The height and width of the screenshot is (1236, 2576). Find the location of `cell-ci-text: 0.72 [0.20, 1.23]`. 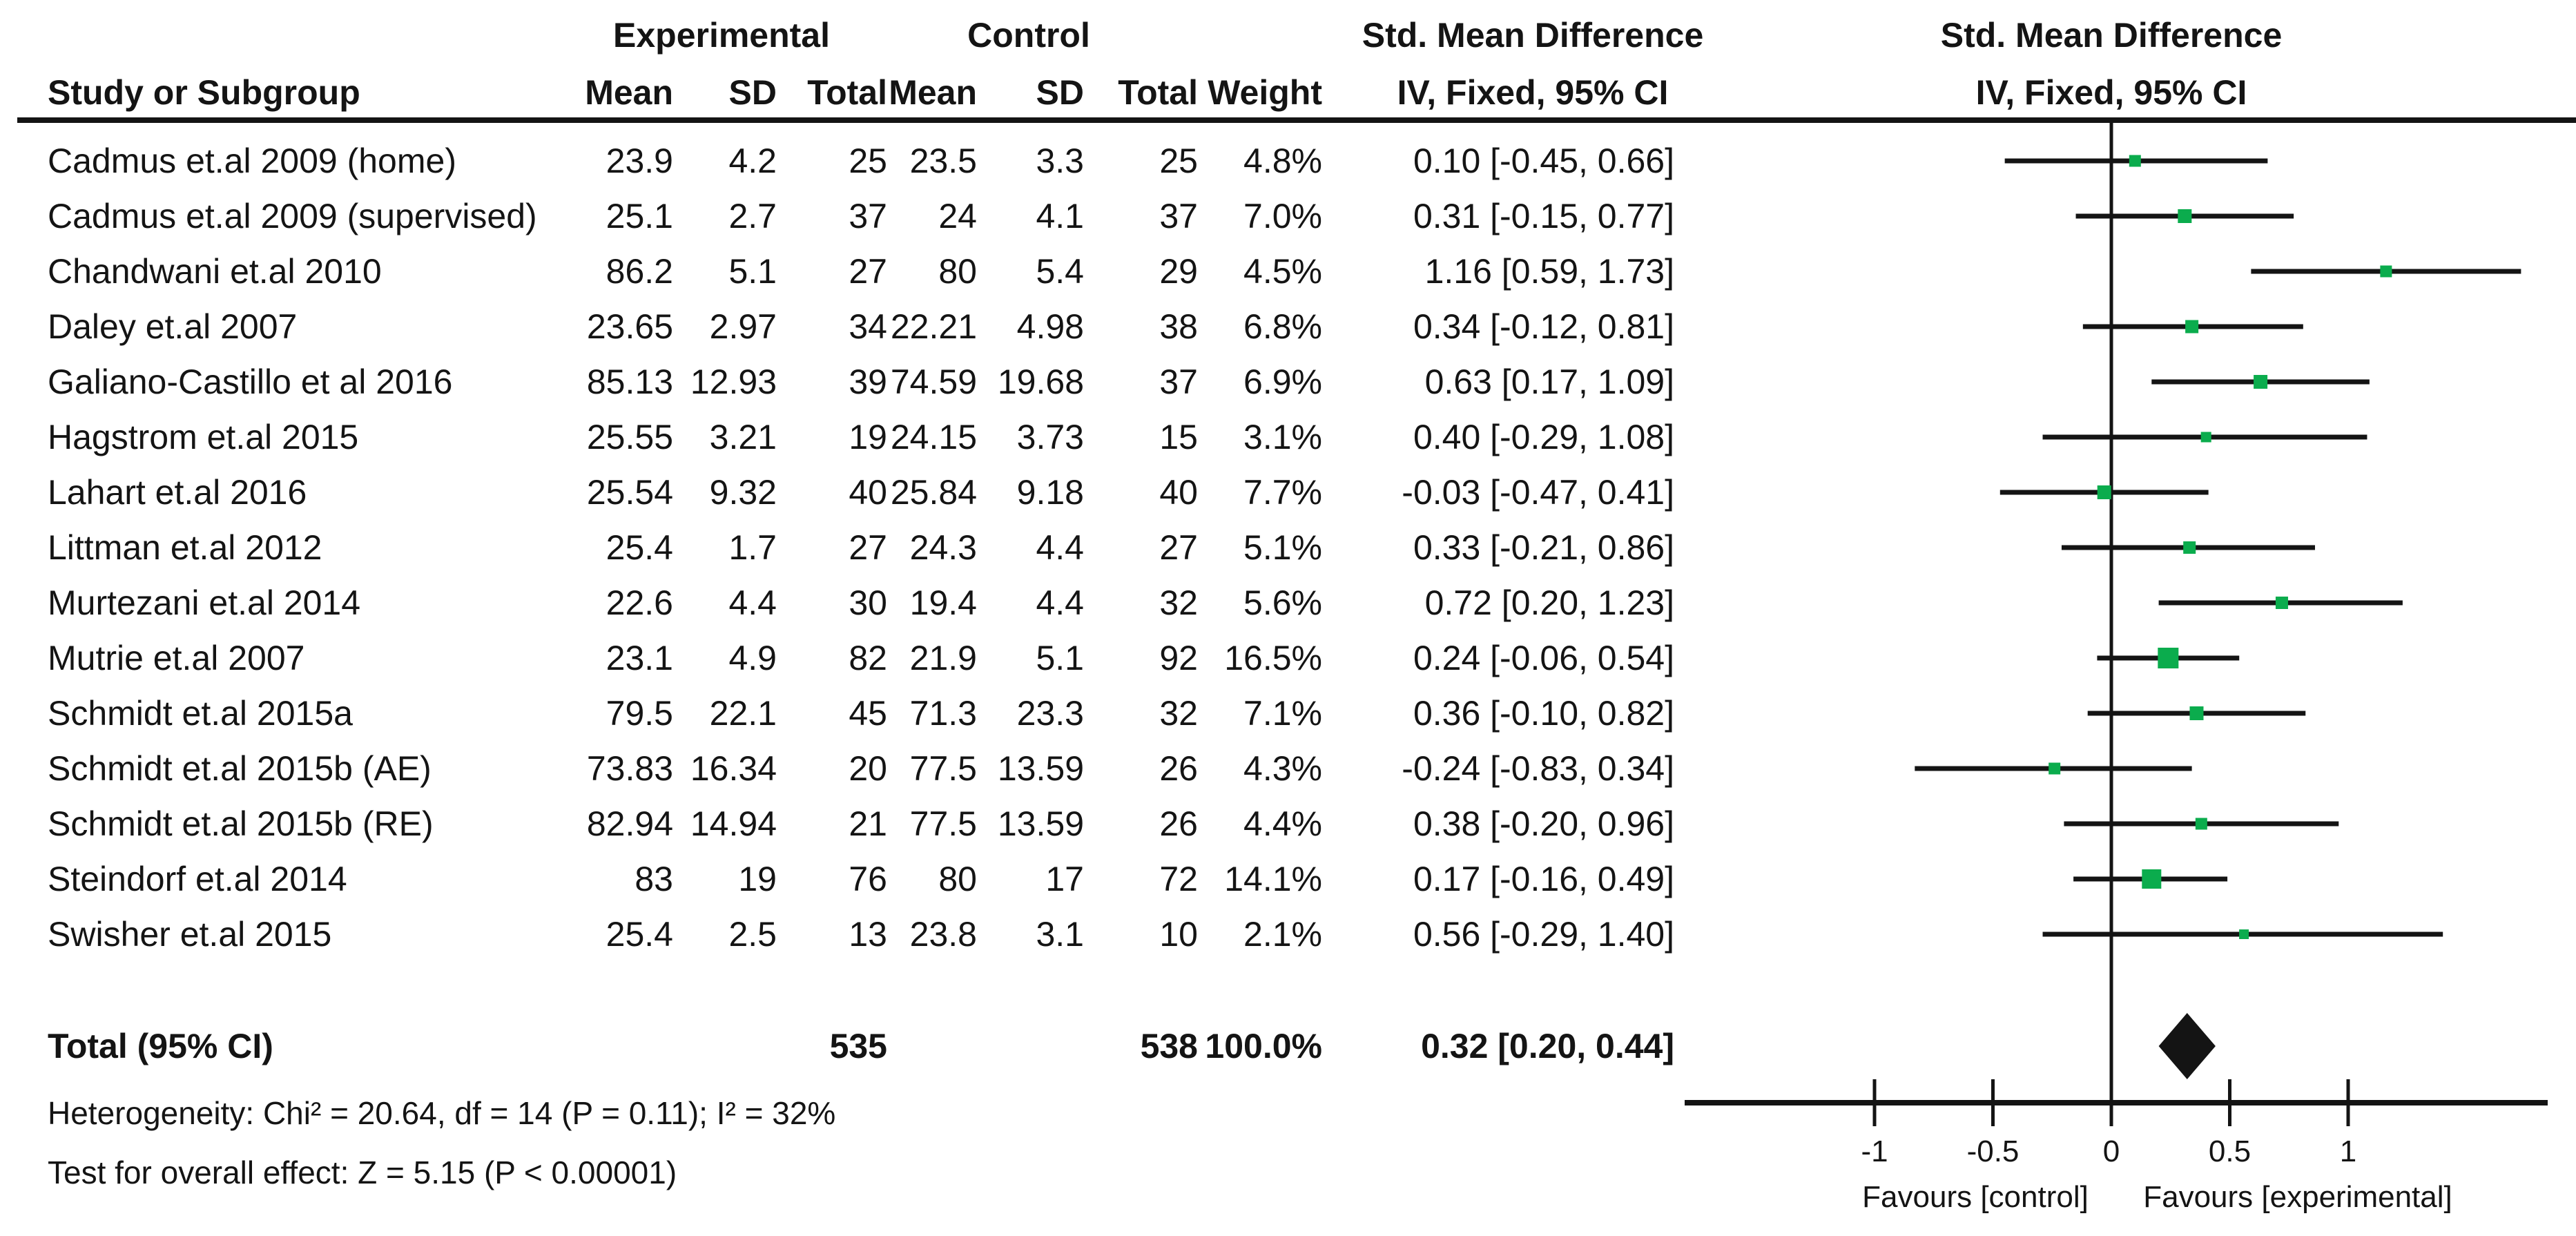

cell-ci-text: 0.72 [0.20, 1.23] is located at coordinates (1549, 602).